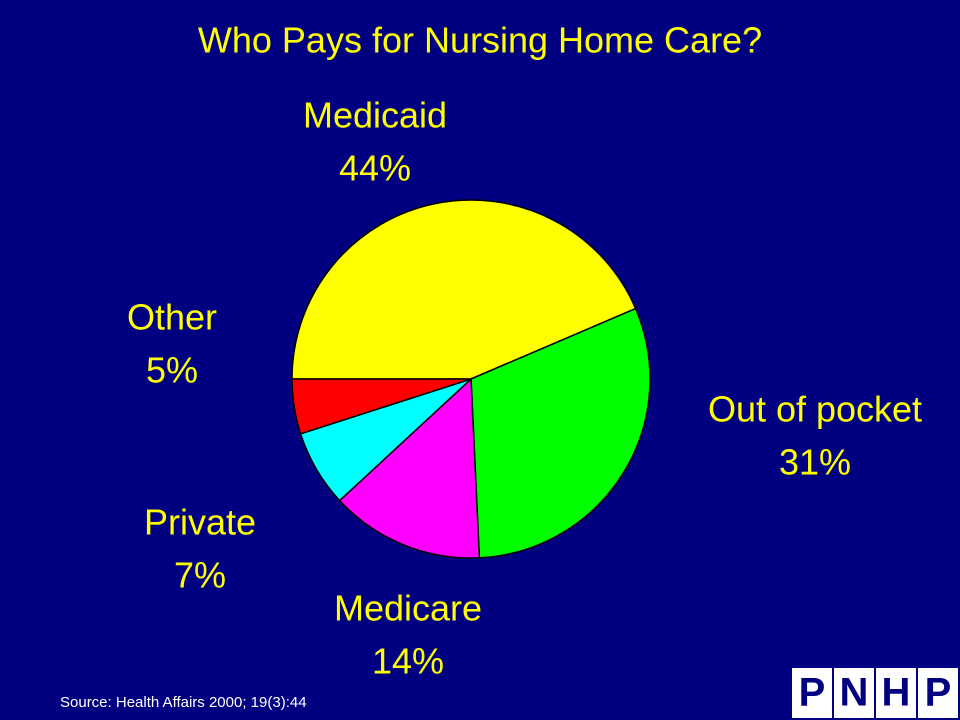 This screenshot has width=960, height=720. Describe the element at coordinates (172, 317) in the screenshot. I see `slice-label: Other` at that location.